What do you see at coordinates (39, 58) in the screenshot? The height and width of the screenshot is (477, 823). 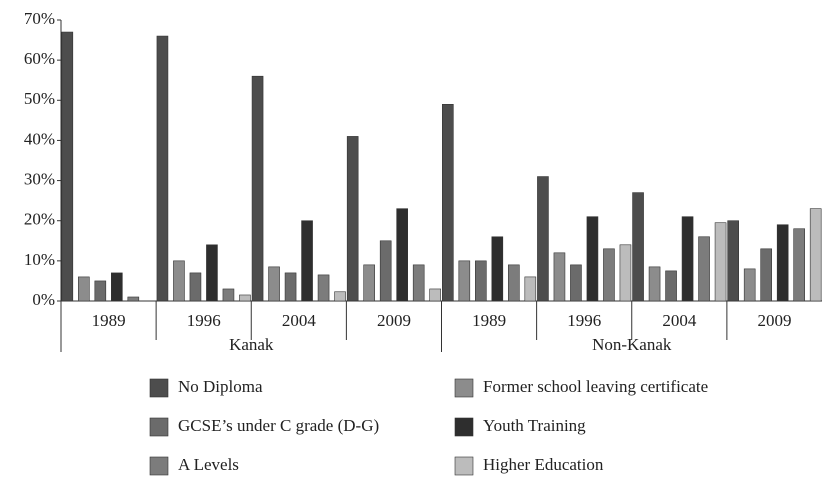 I see `y-tick-label: 60%` at bounding box center [39, 58].